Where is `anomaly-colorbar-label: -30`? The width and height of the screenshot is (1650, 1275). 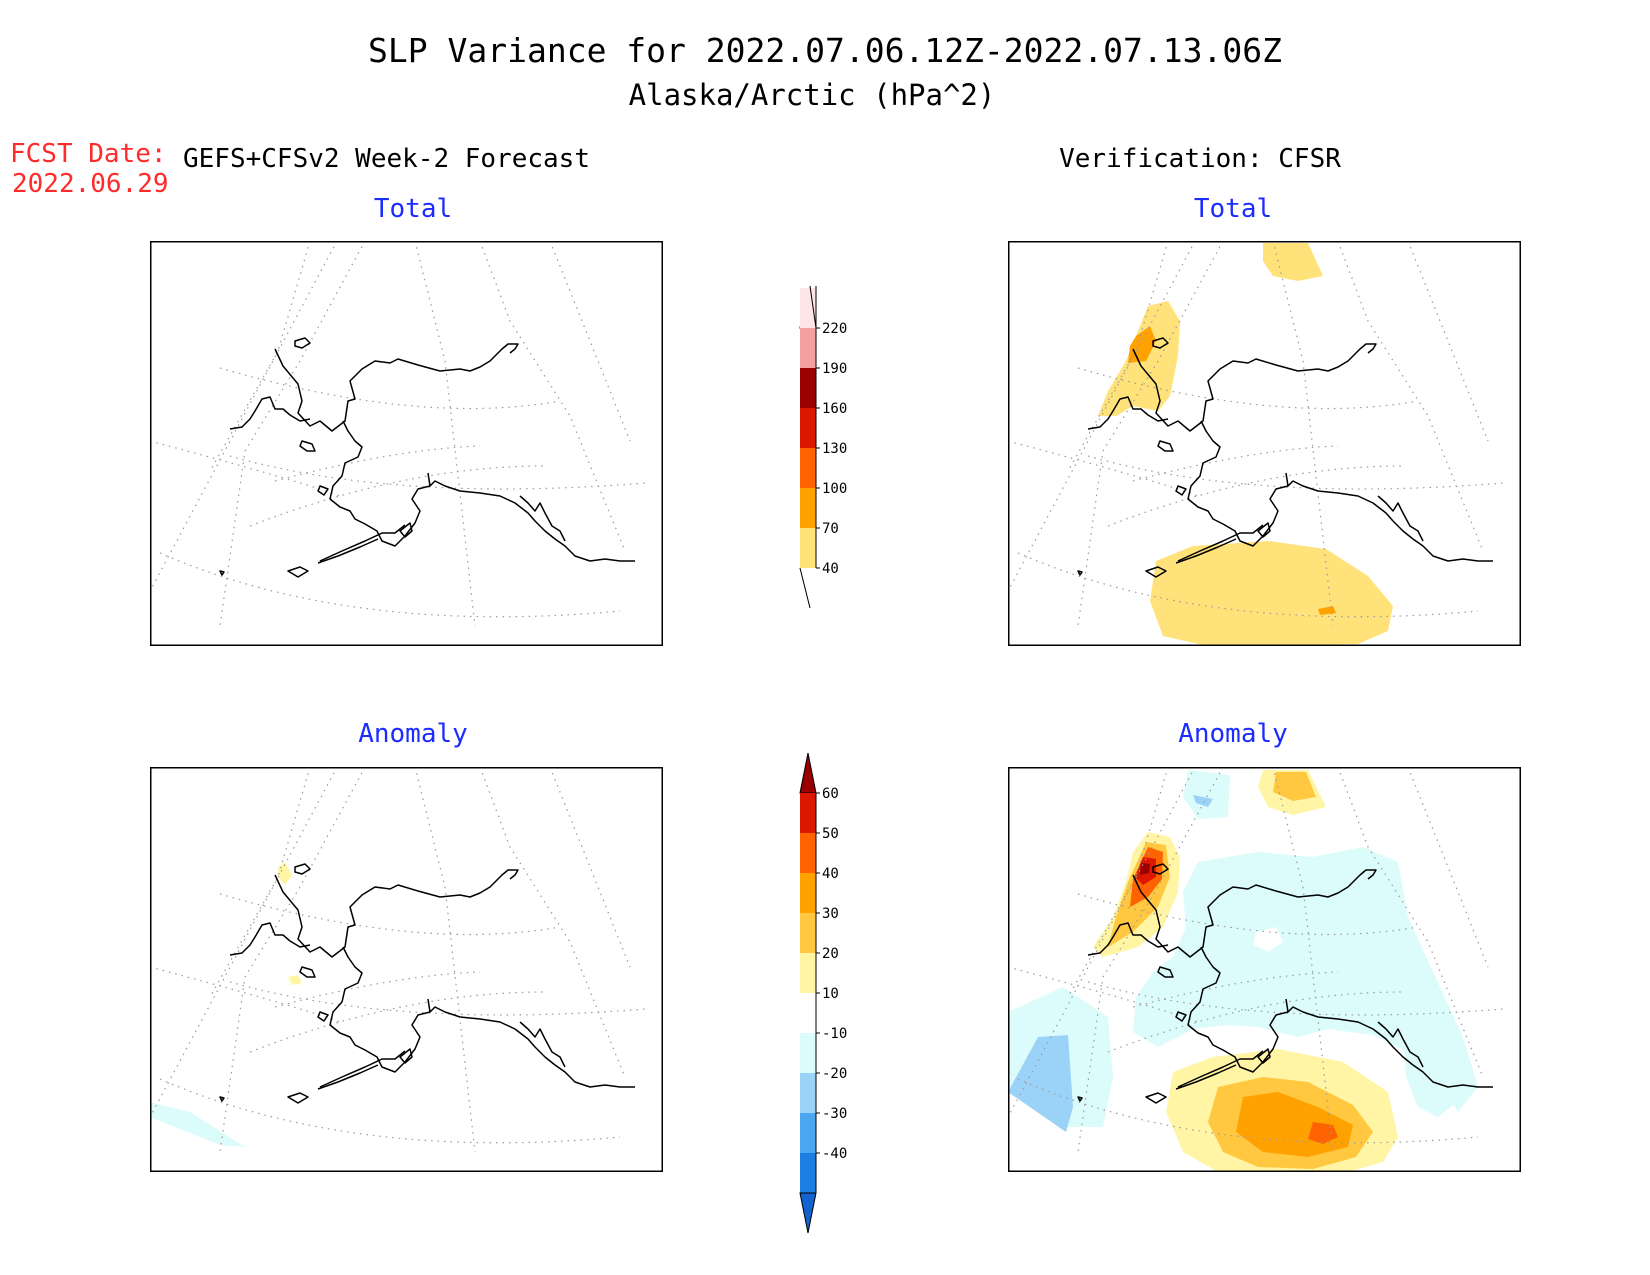 anomaly-colorbar-label: -30 is located at coordinates (834, 1114).